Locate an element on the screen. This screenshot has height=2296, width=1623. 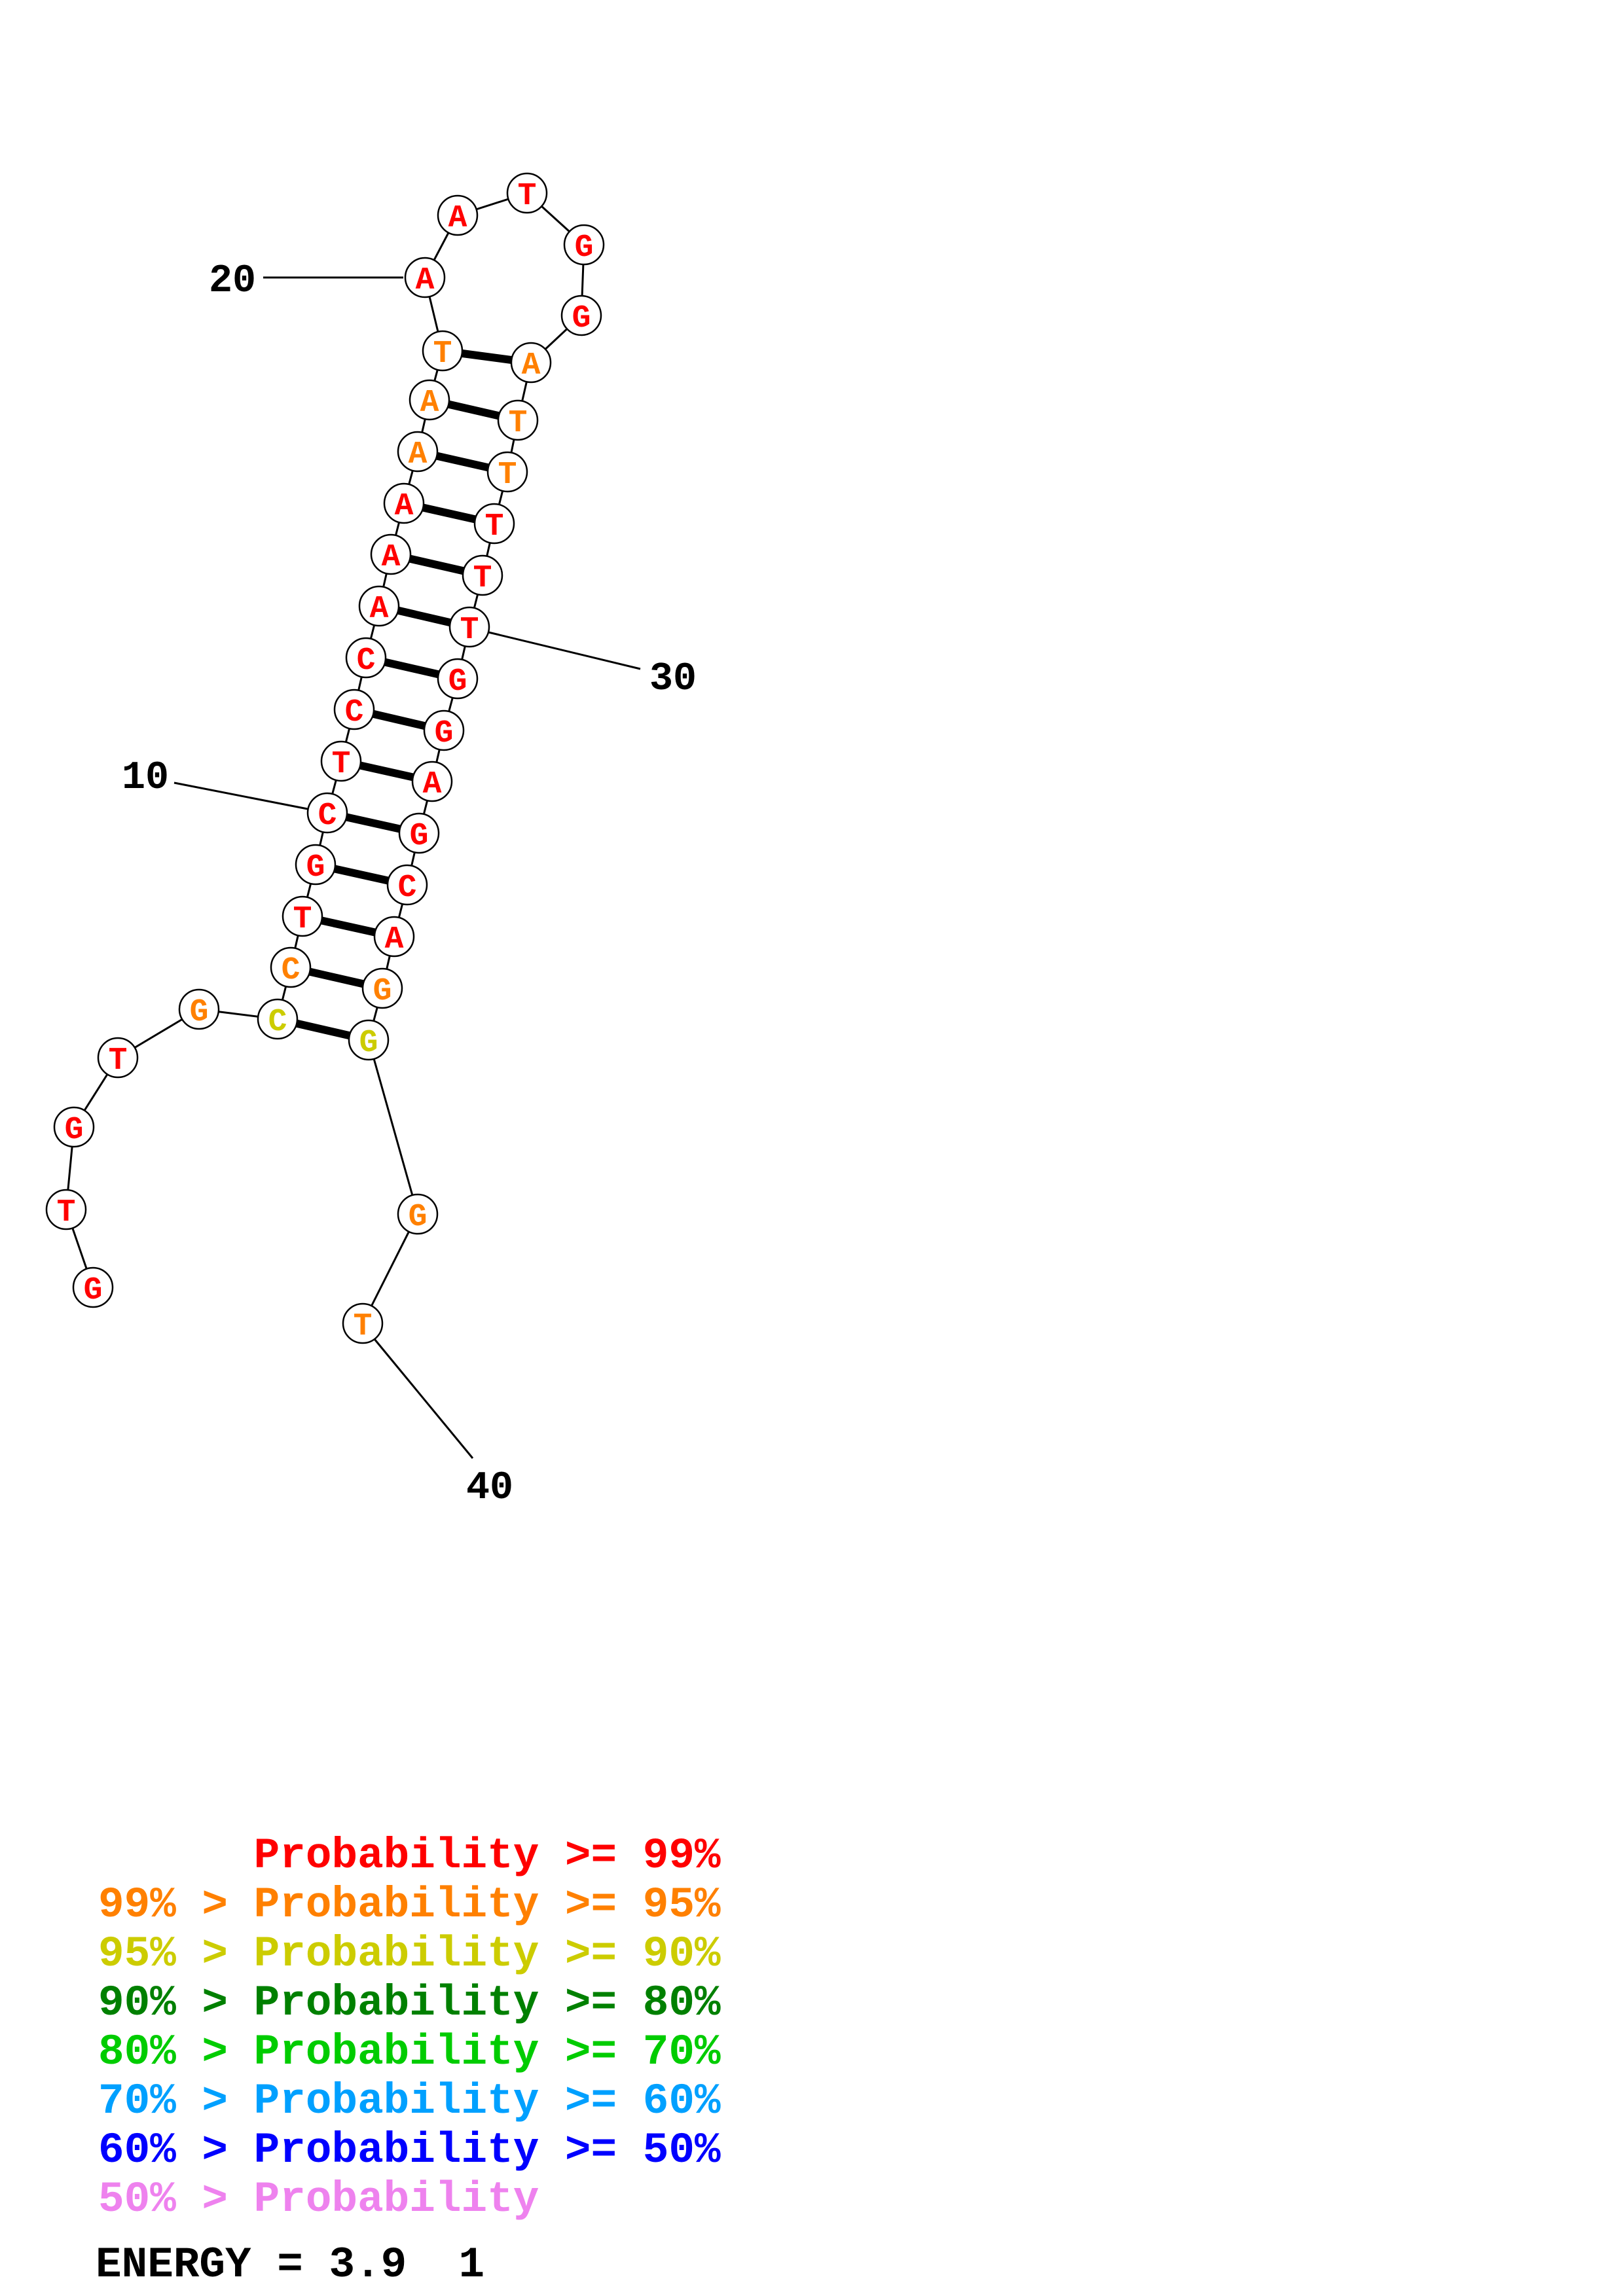
nucleotide-base-6: C is located at coordinates (277, 1022).